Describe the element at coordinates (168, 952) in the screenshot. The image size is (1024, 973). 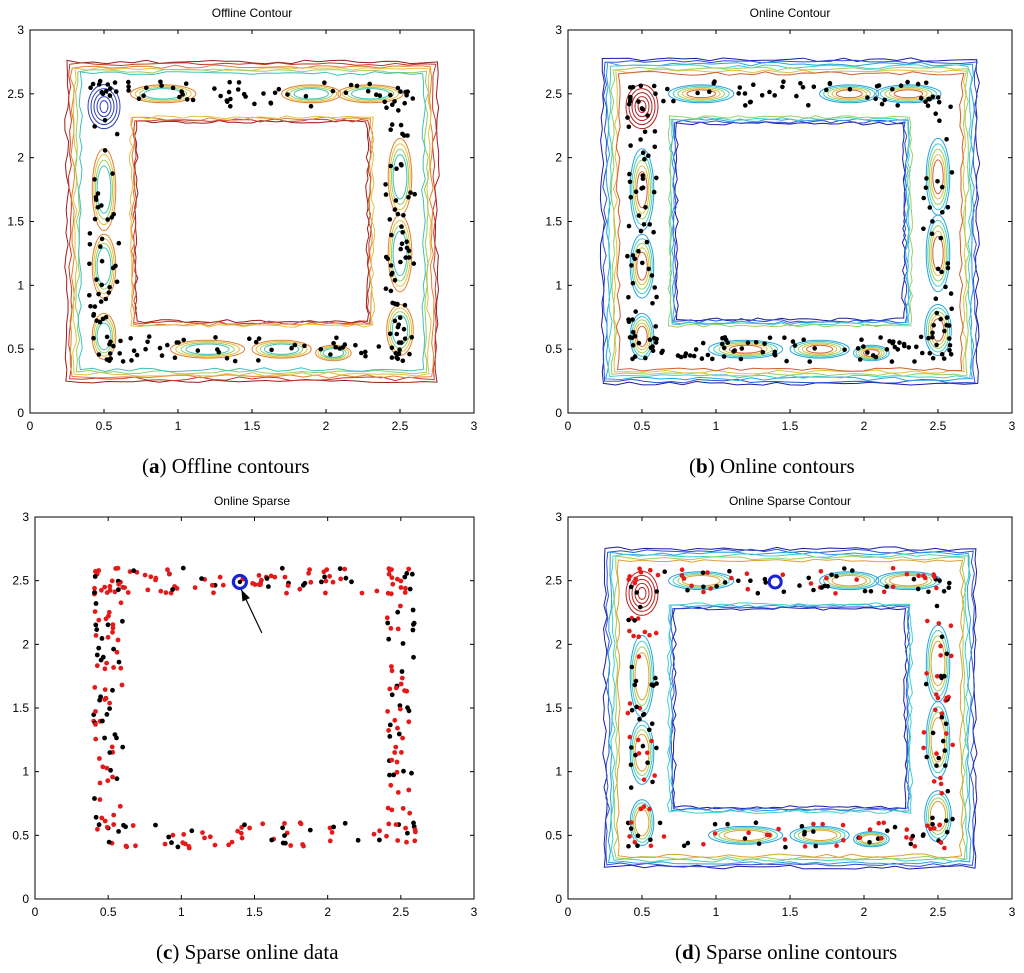
I see `caption-c-letter: c` at that location.